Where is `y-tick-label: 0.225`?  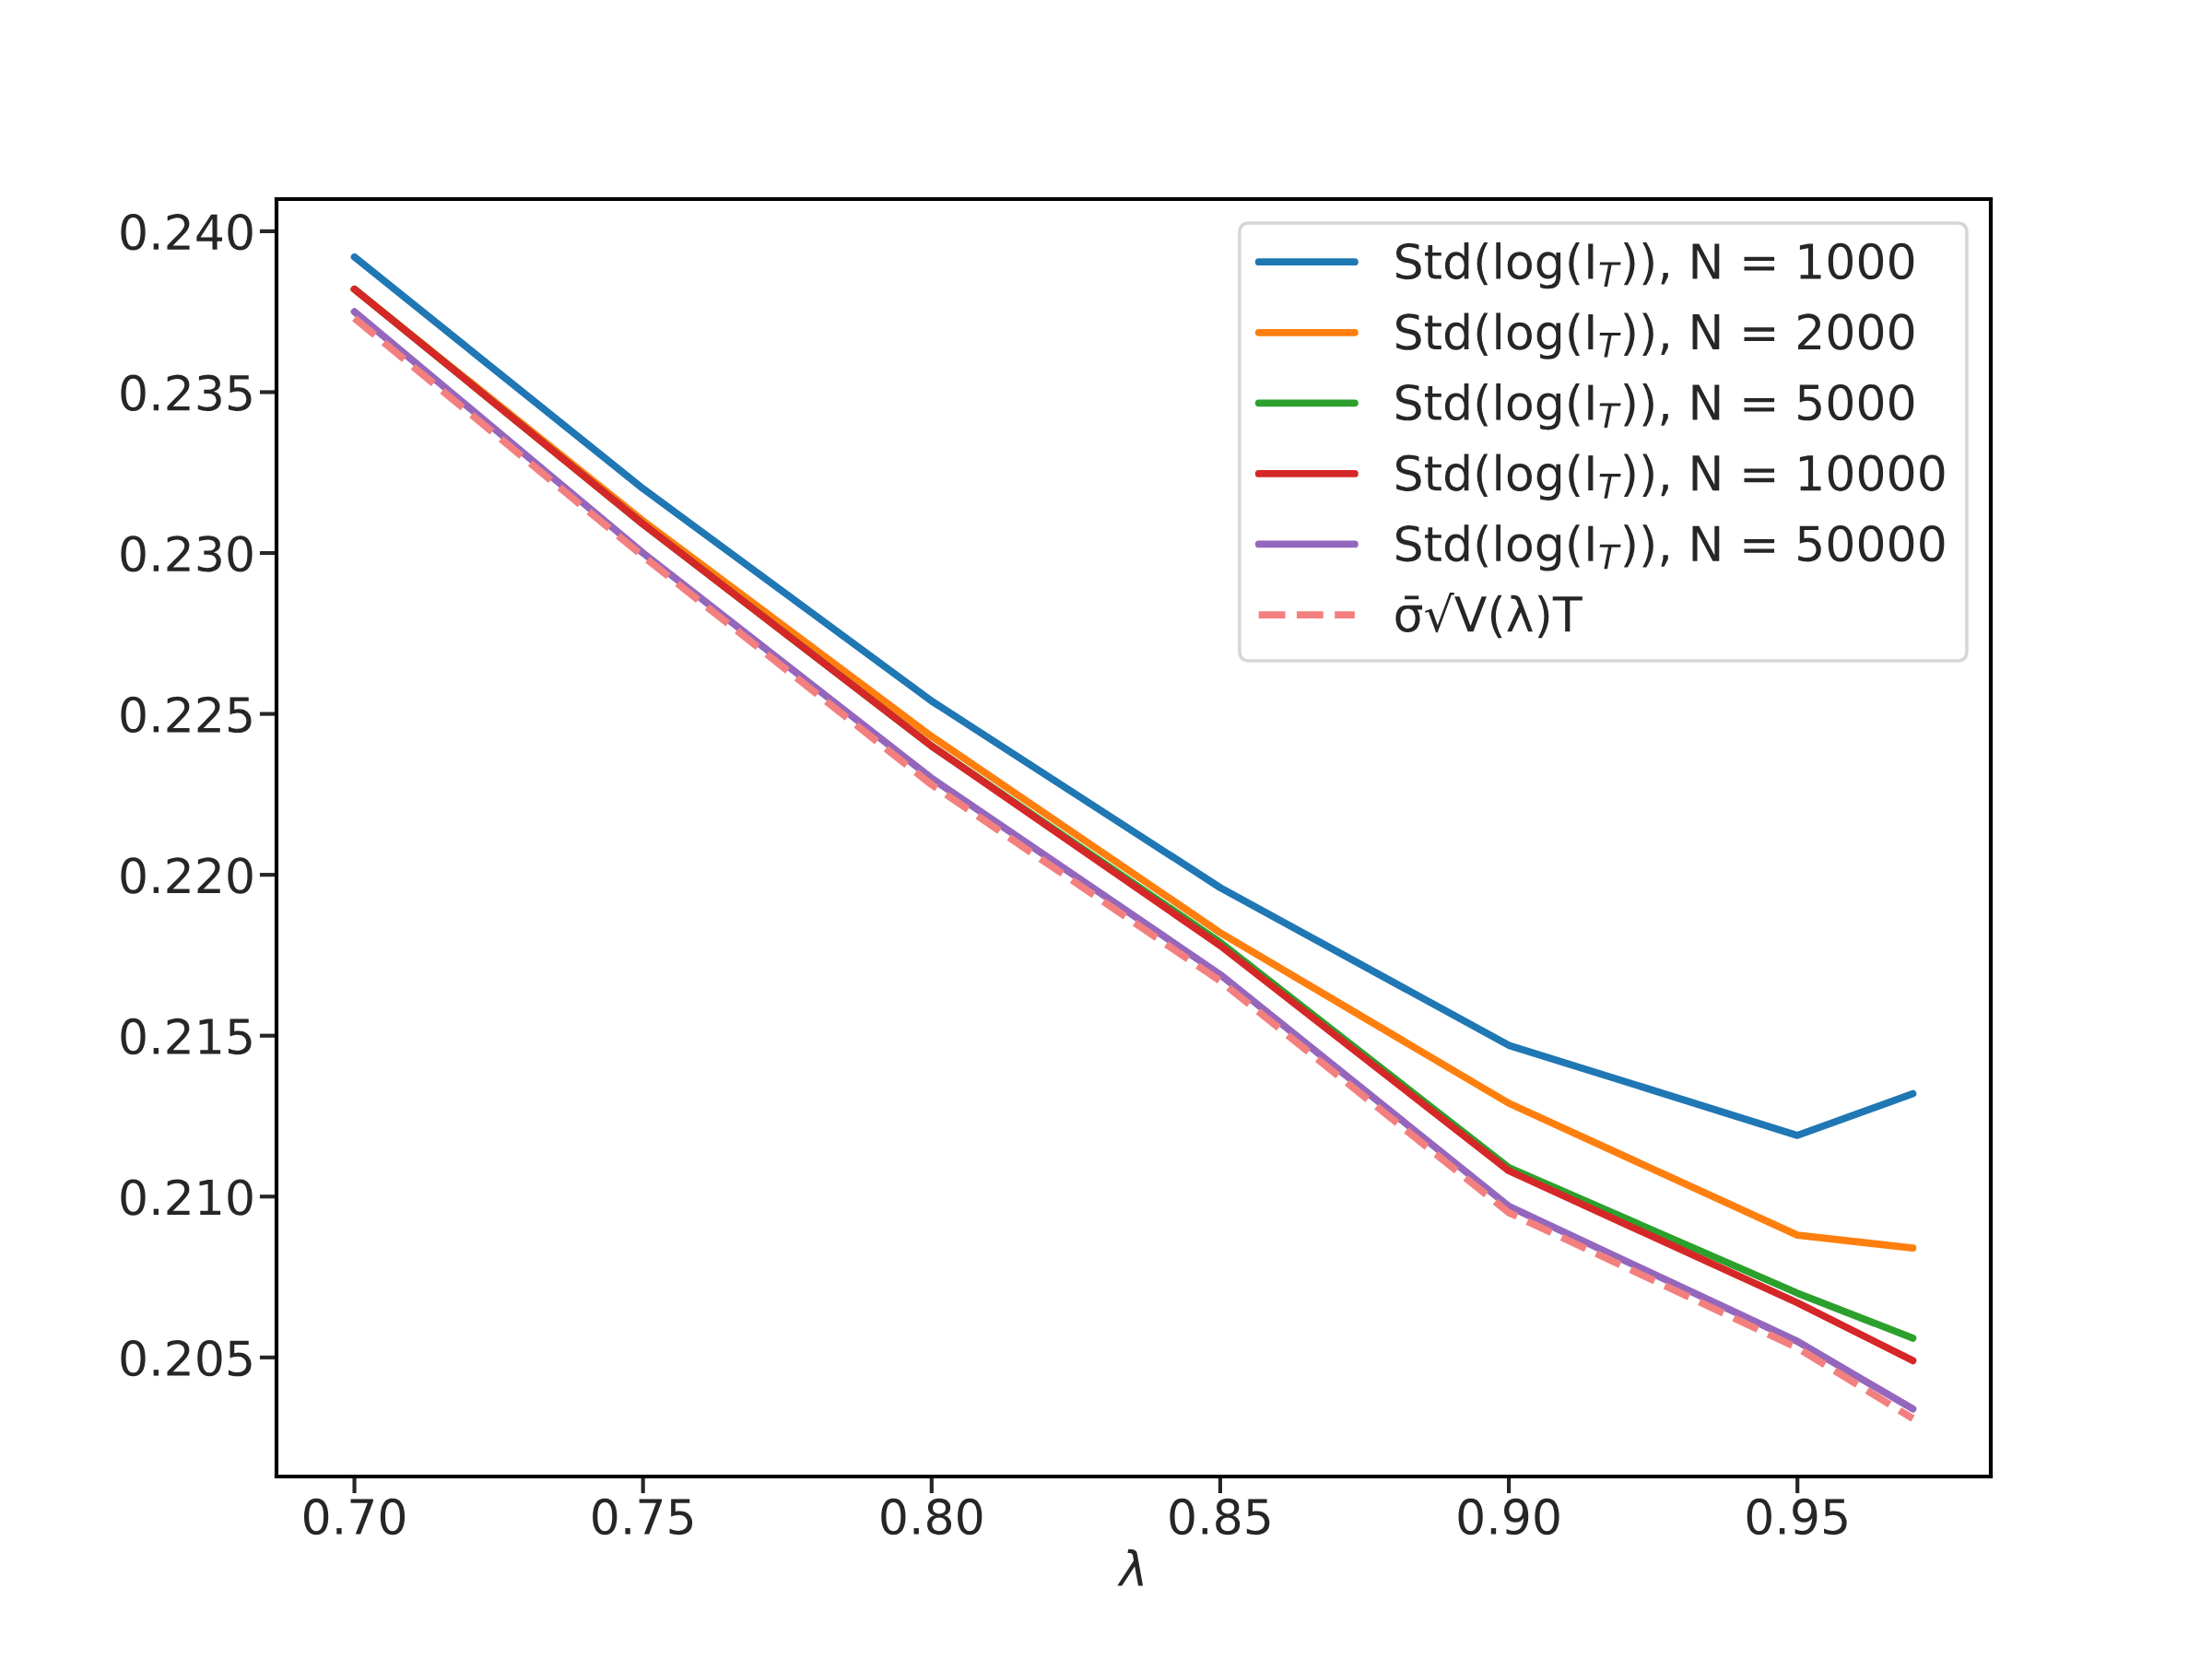
y-tick-label: 0.225 is located at coordinates (186, 715).